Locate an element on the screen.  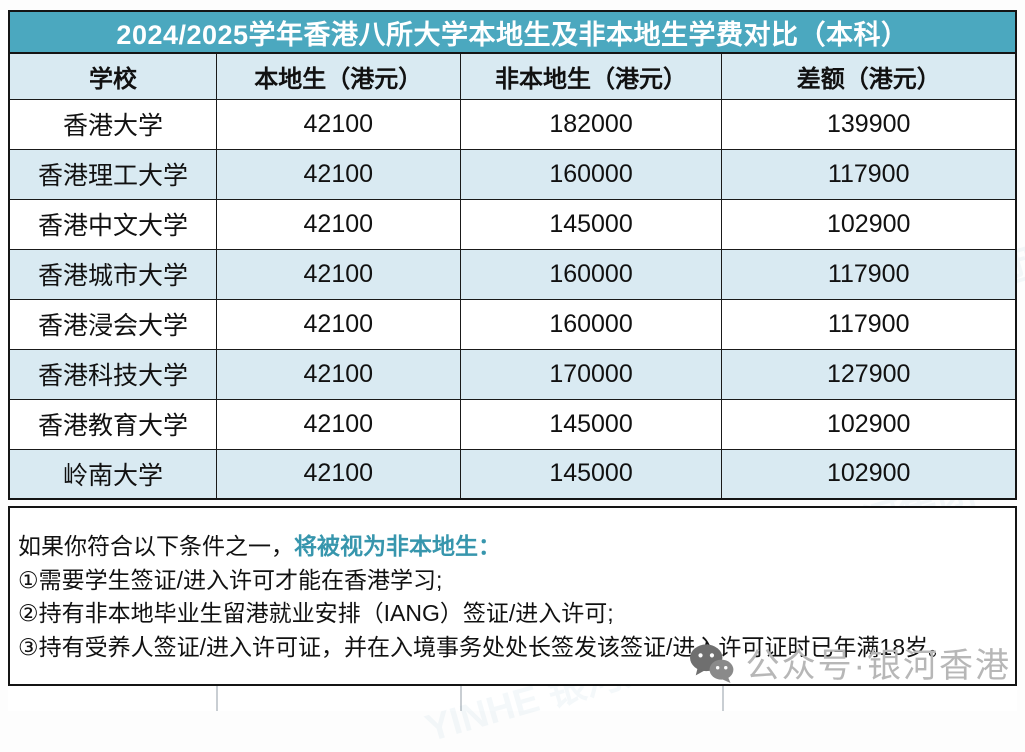
school-cell: 香港大学 is located at coordinates (112, 124).